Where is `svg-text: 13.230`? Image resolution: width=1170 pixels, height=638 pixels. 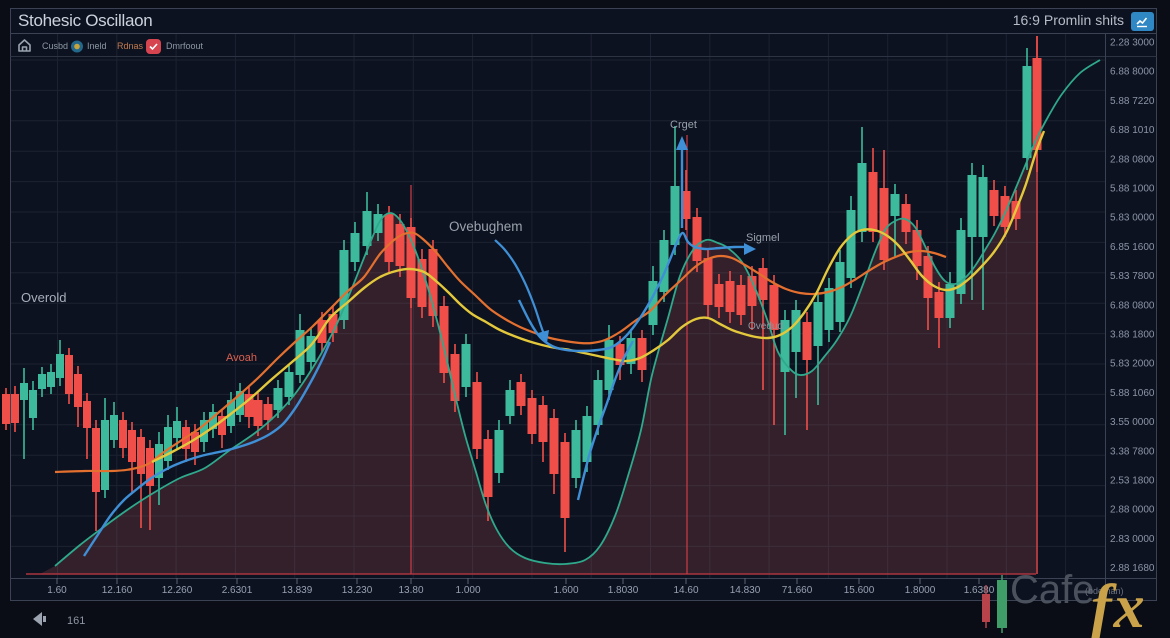 svg-text: 13.230 is located at coordinates (357, 590).